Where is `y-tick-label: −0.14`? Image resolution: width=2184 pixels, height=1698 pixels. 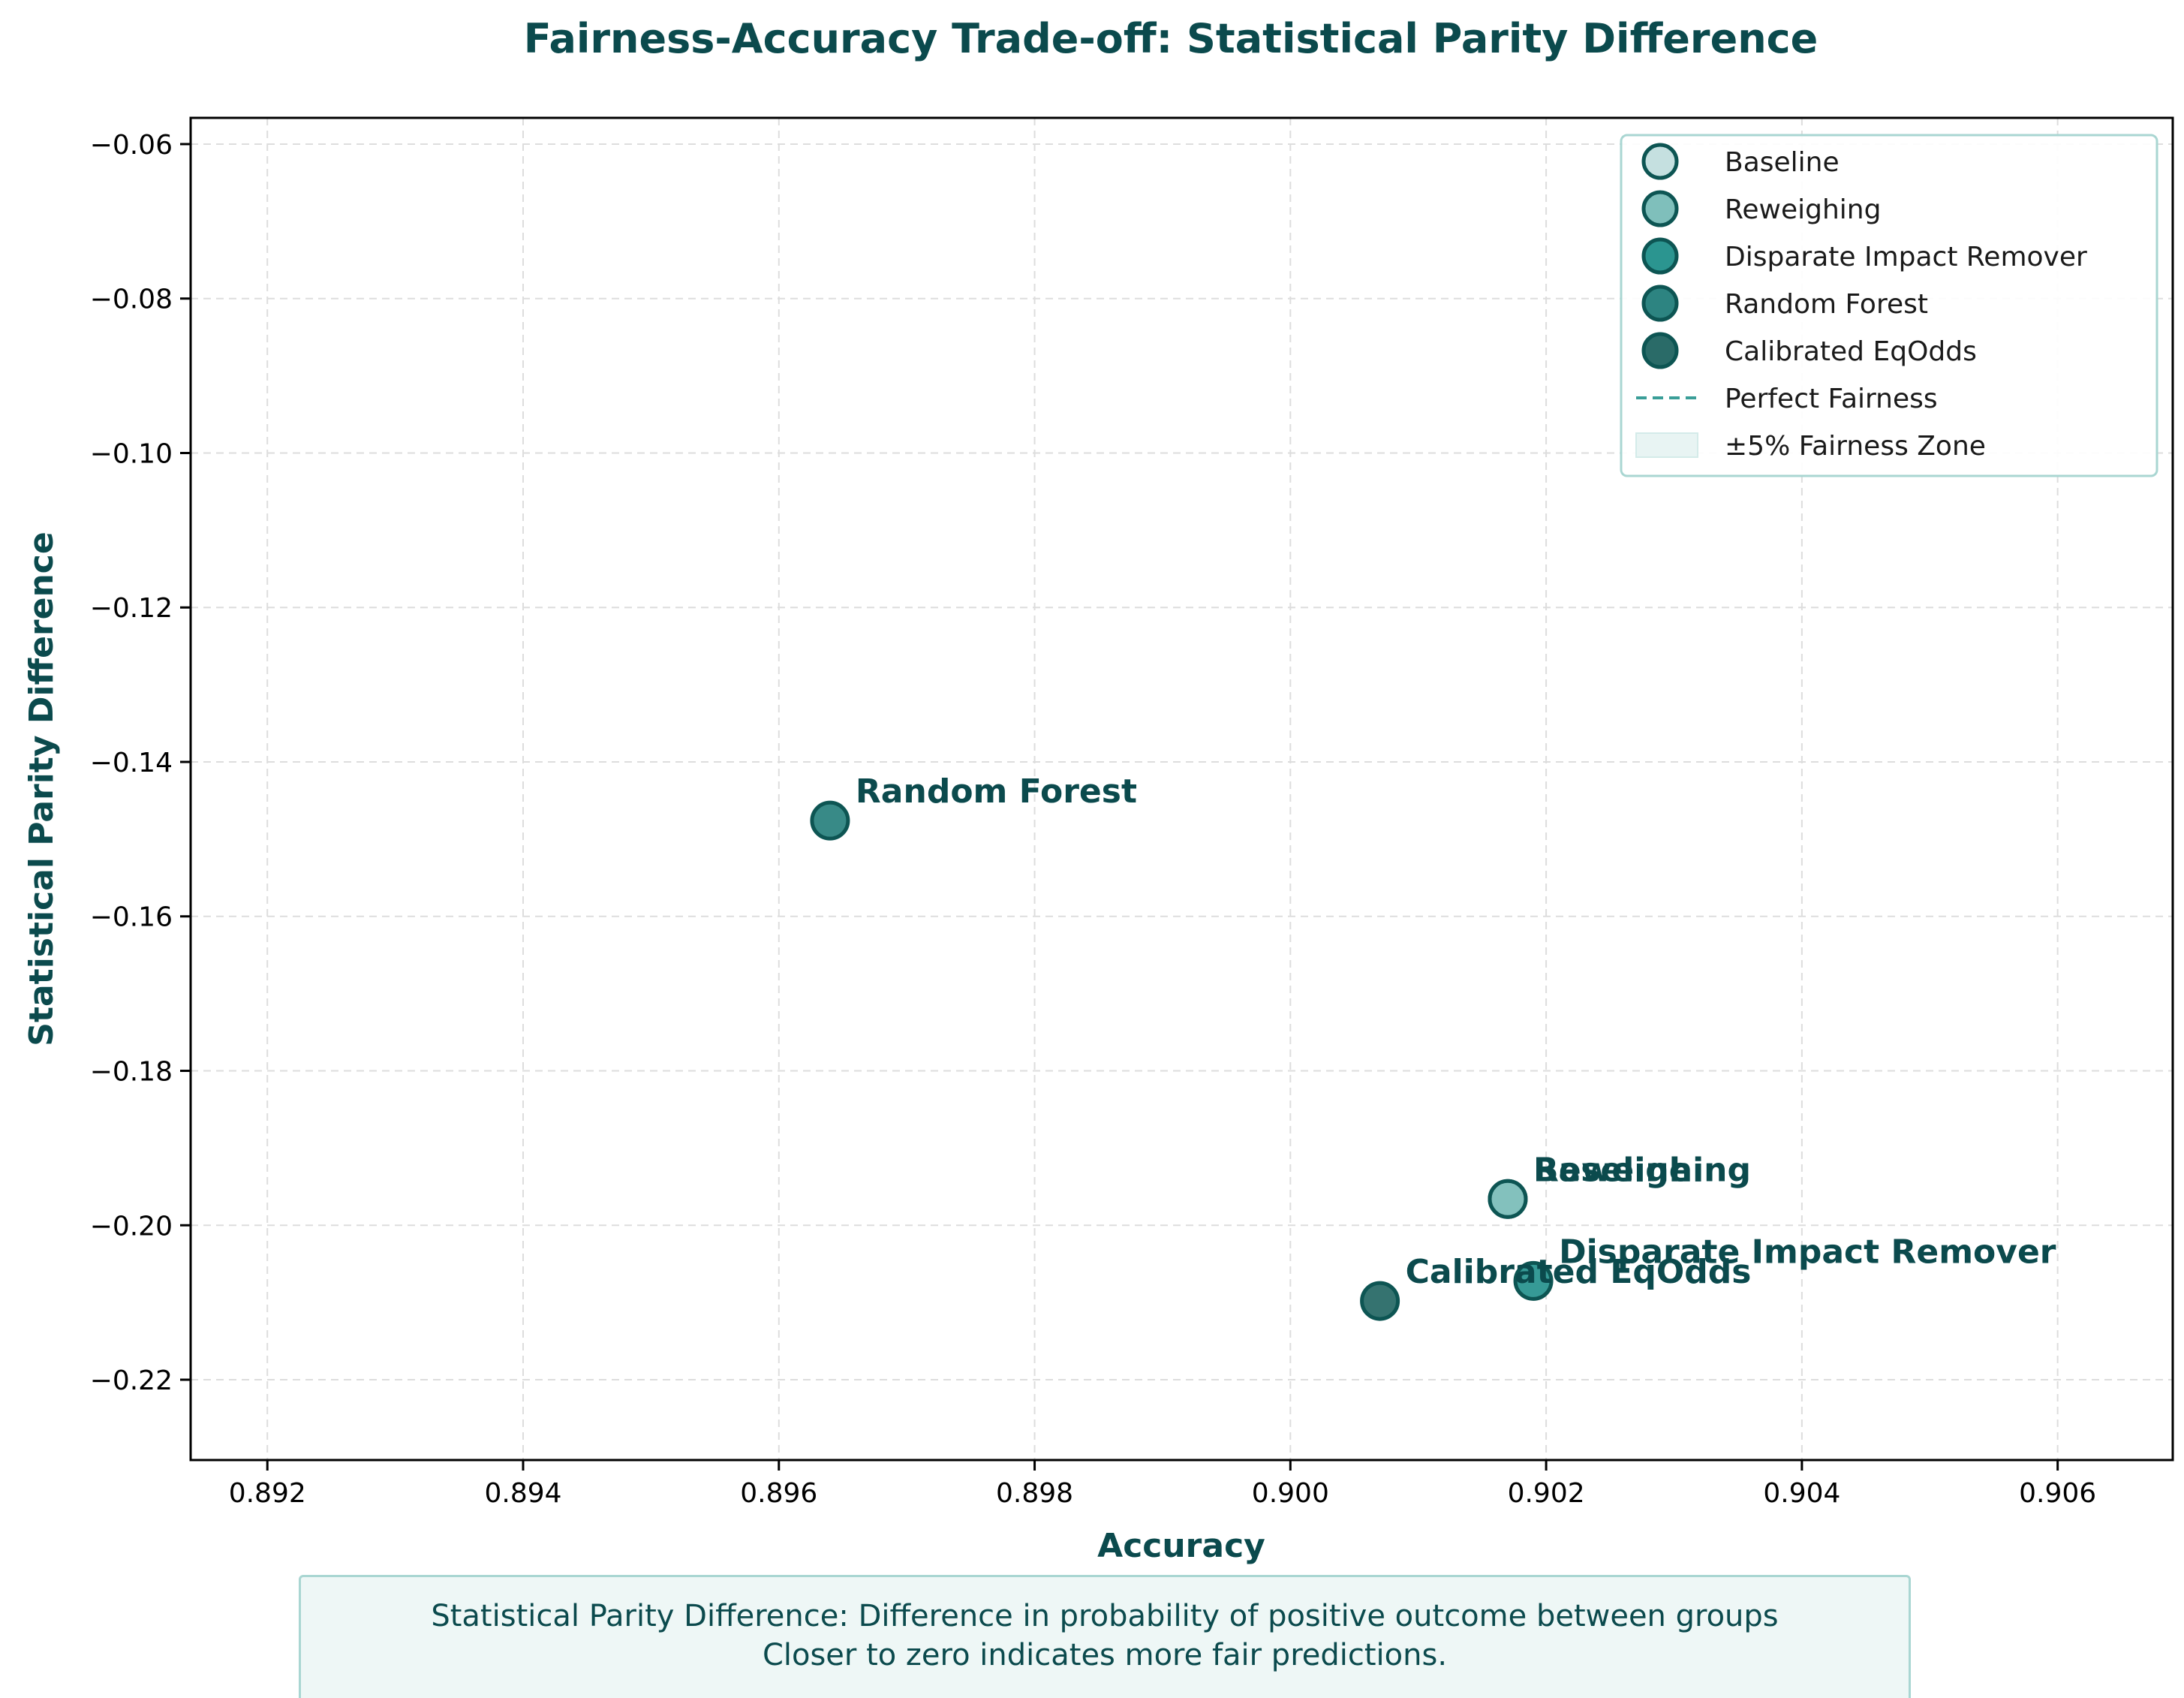 y-tick-label: −0.14 is located at coordinates (131, 763).